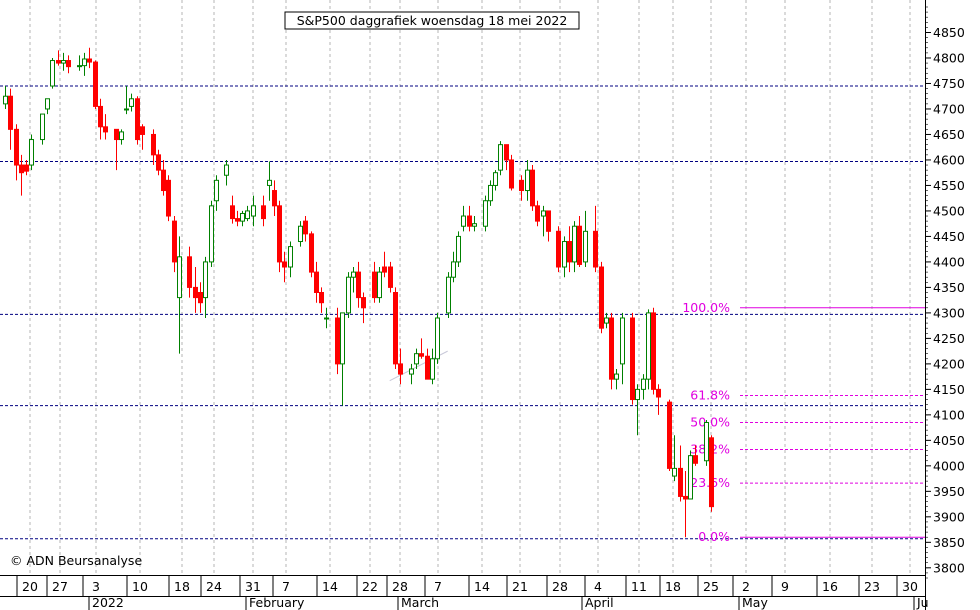 Image resolution: width=980 pixels, height=610 pixels. Describe the element at coordinates (785, 586) in the screenshot. I see `x-tick-label: 9` at that location.